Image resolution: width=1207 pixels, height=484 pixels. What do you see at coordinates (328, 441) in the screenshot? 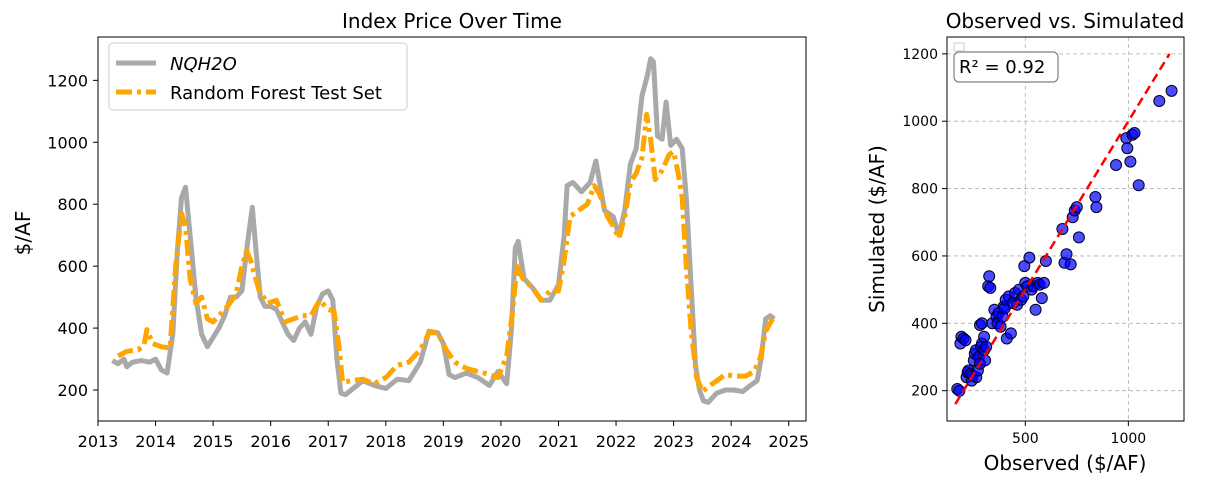
I see `x-tick-label: 2017` at bounding box center [328, 441].